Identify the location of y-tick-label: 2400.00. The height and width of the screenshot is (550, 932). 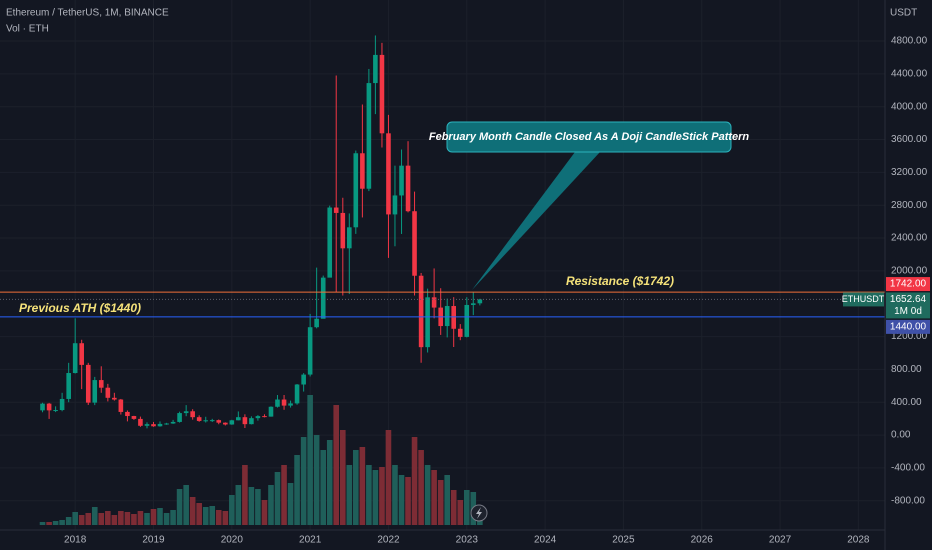
(909, 238).